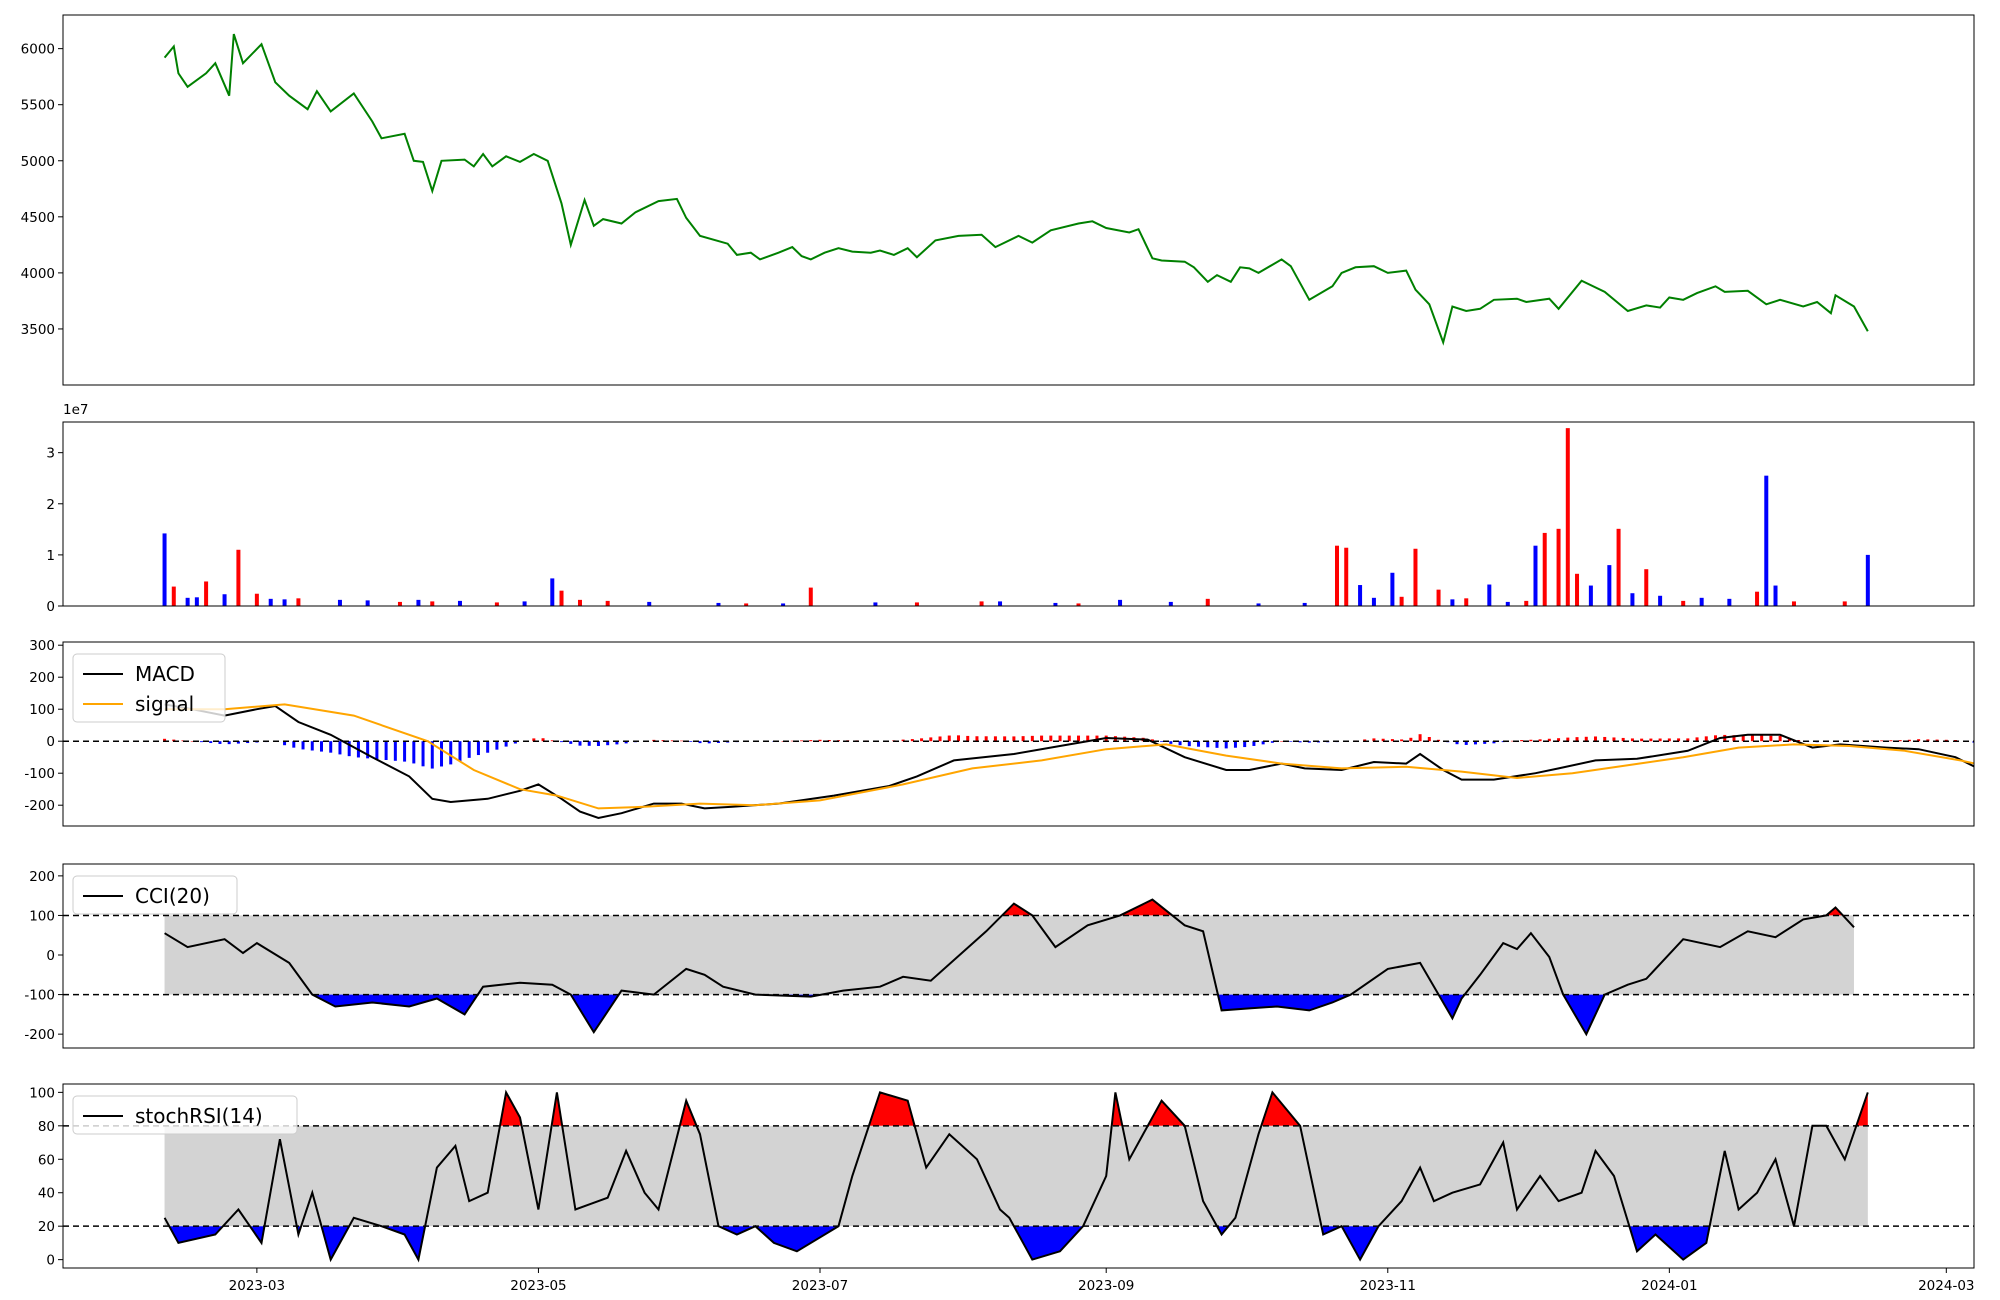 The image size is (2000, 1300). Describe the element at coordinates (39, 774) in the screenshot. I see `macd-ytick-label: -100` at that location.